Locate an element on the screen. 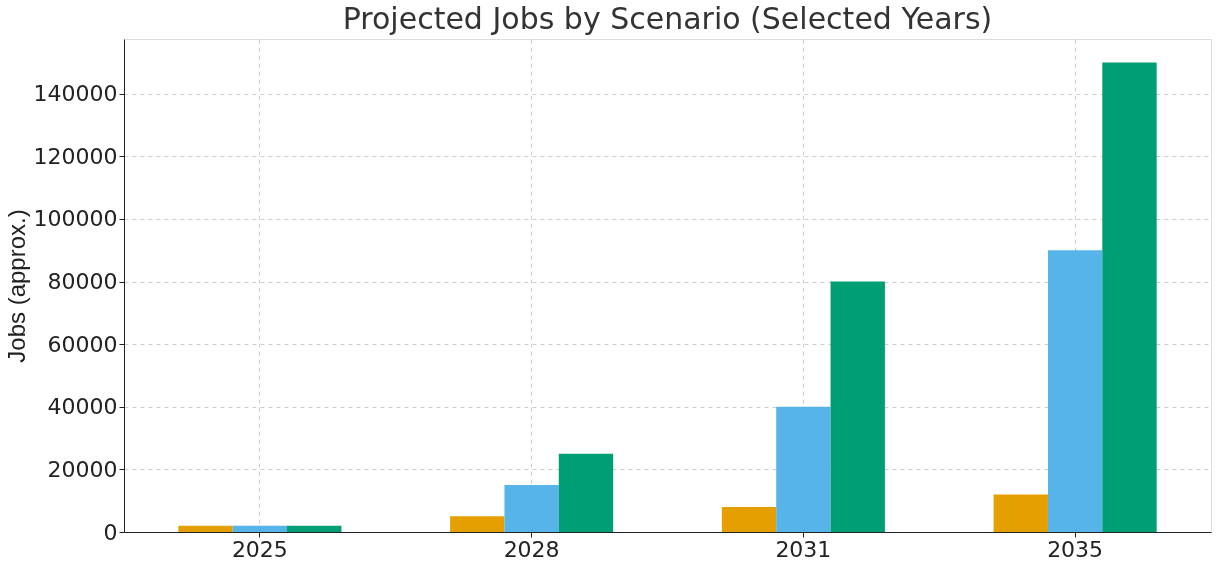  x-tick-label: 2035 is located at coordinates (1075, 549).